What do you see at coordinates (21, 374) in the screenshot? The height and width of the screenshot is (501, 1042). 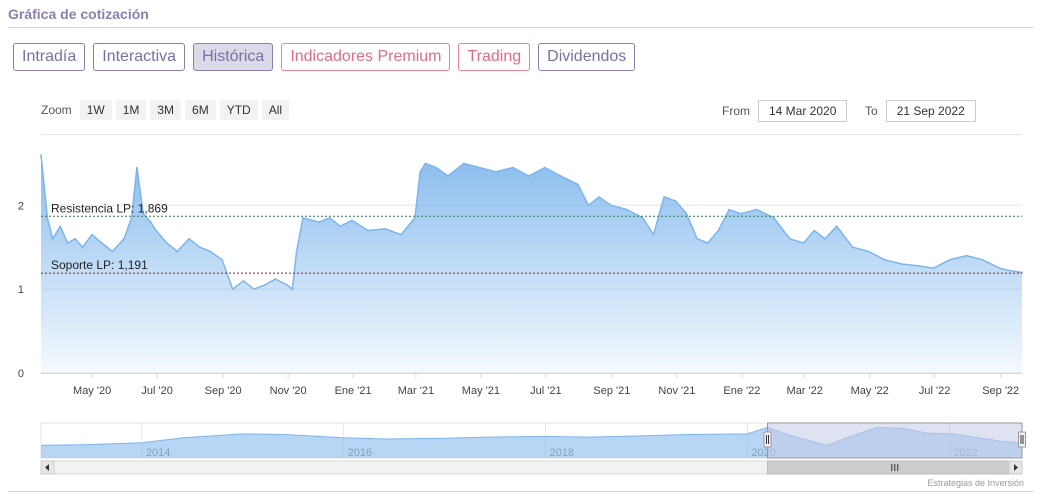 I see `y-tick-label: 0` at bounding box center [21, 374].